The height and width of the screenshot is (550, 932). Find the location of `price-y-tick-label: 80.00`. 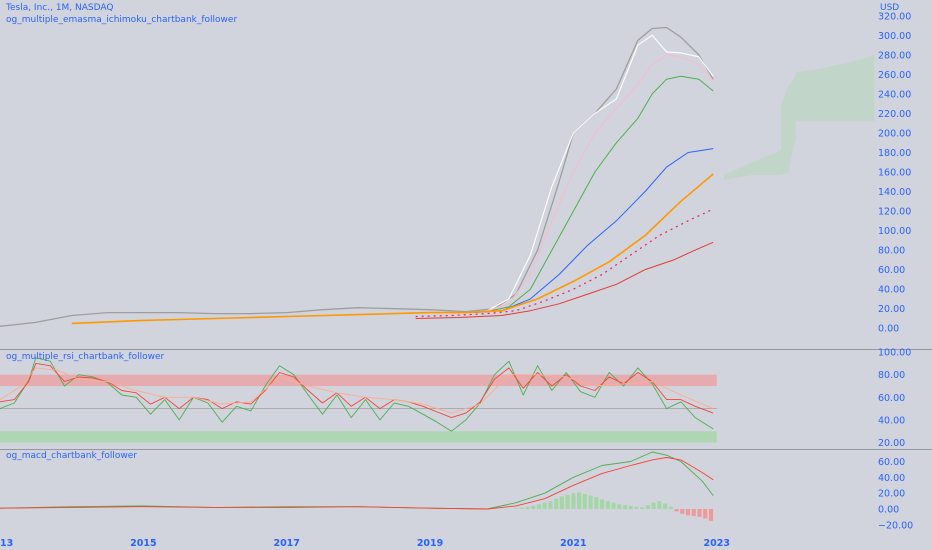

price-y-tick-label: 80.00 is located at coordinates (891, 251).